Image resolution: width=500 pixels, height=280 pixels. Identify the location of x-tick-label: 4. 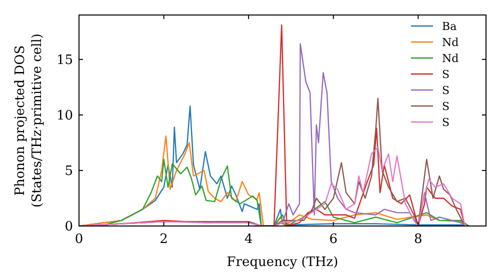
(248, 239).